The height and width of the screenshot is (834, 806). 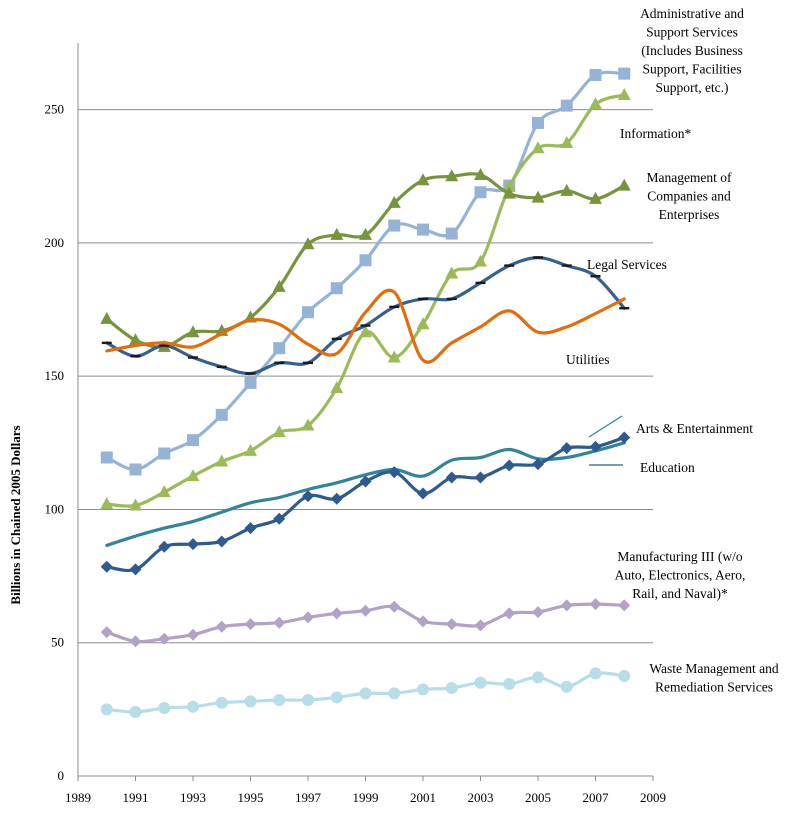 I want to click on series-label: Legal Services, so click(x=627, y=264).